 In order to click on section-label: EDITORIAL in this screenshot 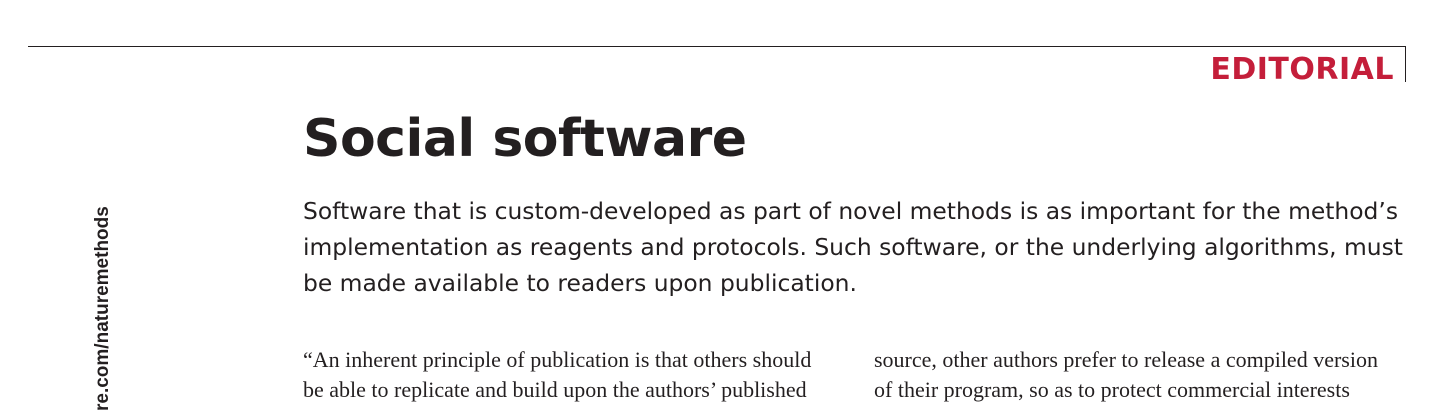, I will do `click(1302, 69)`.